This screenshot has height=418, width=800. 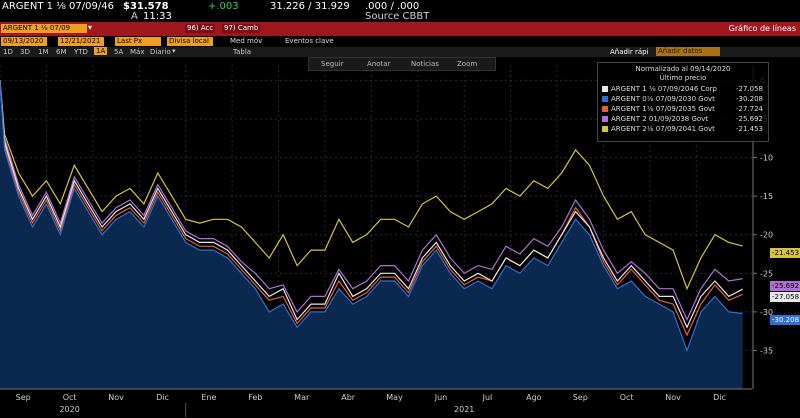 I want to click on add-data-field: Añadir datos, so click(x=688, y=51).